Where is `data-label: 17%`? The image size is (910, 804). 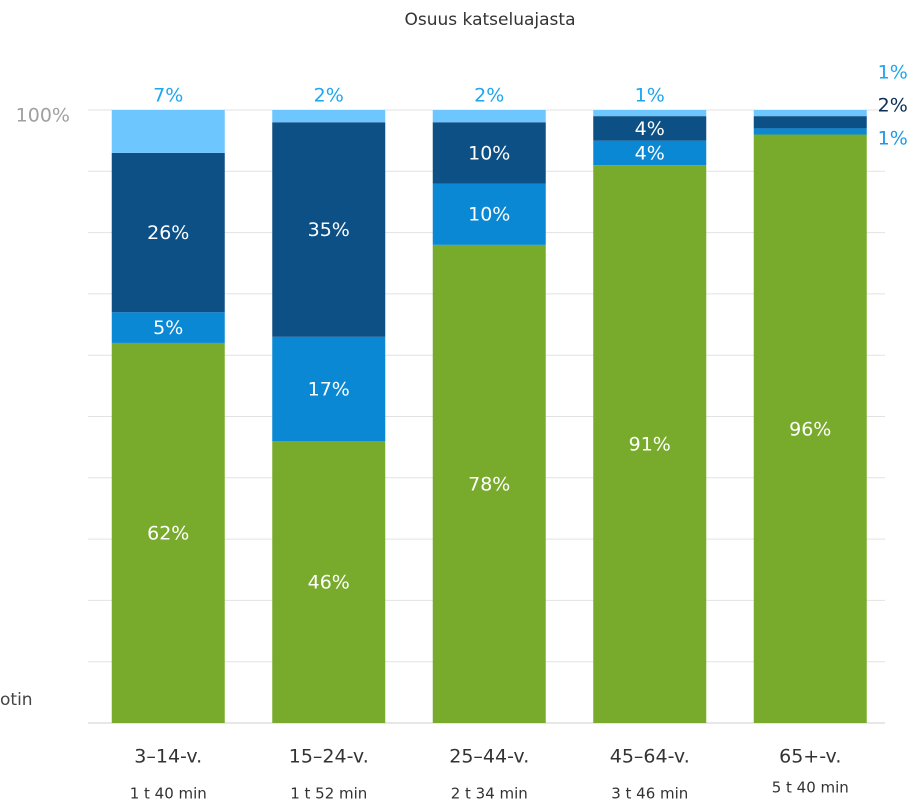
data-label: 17% is located at coordinates (329, 389).